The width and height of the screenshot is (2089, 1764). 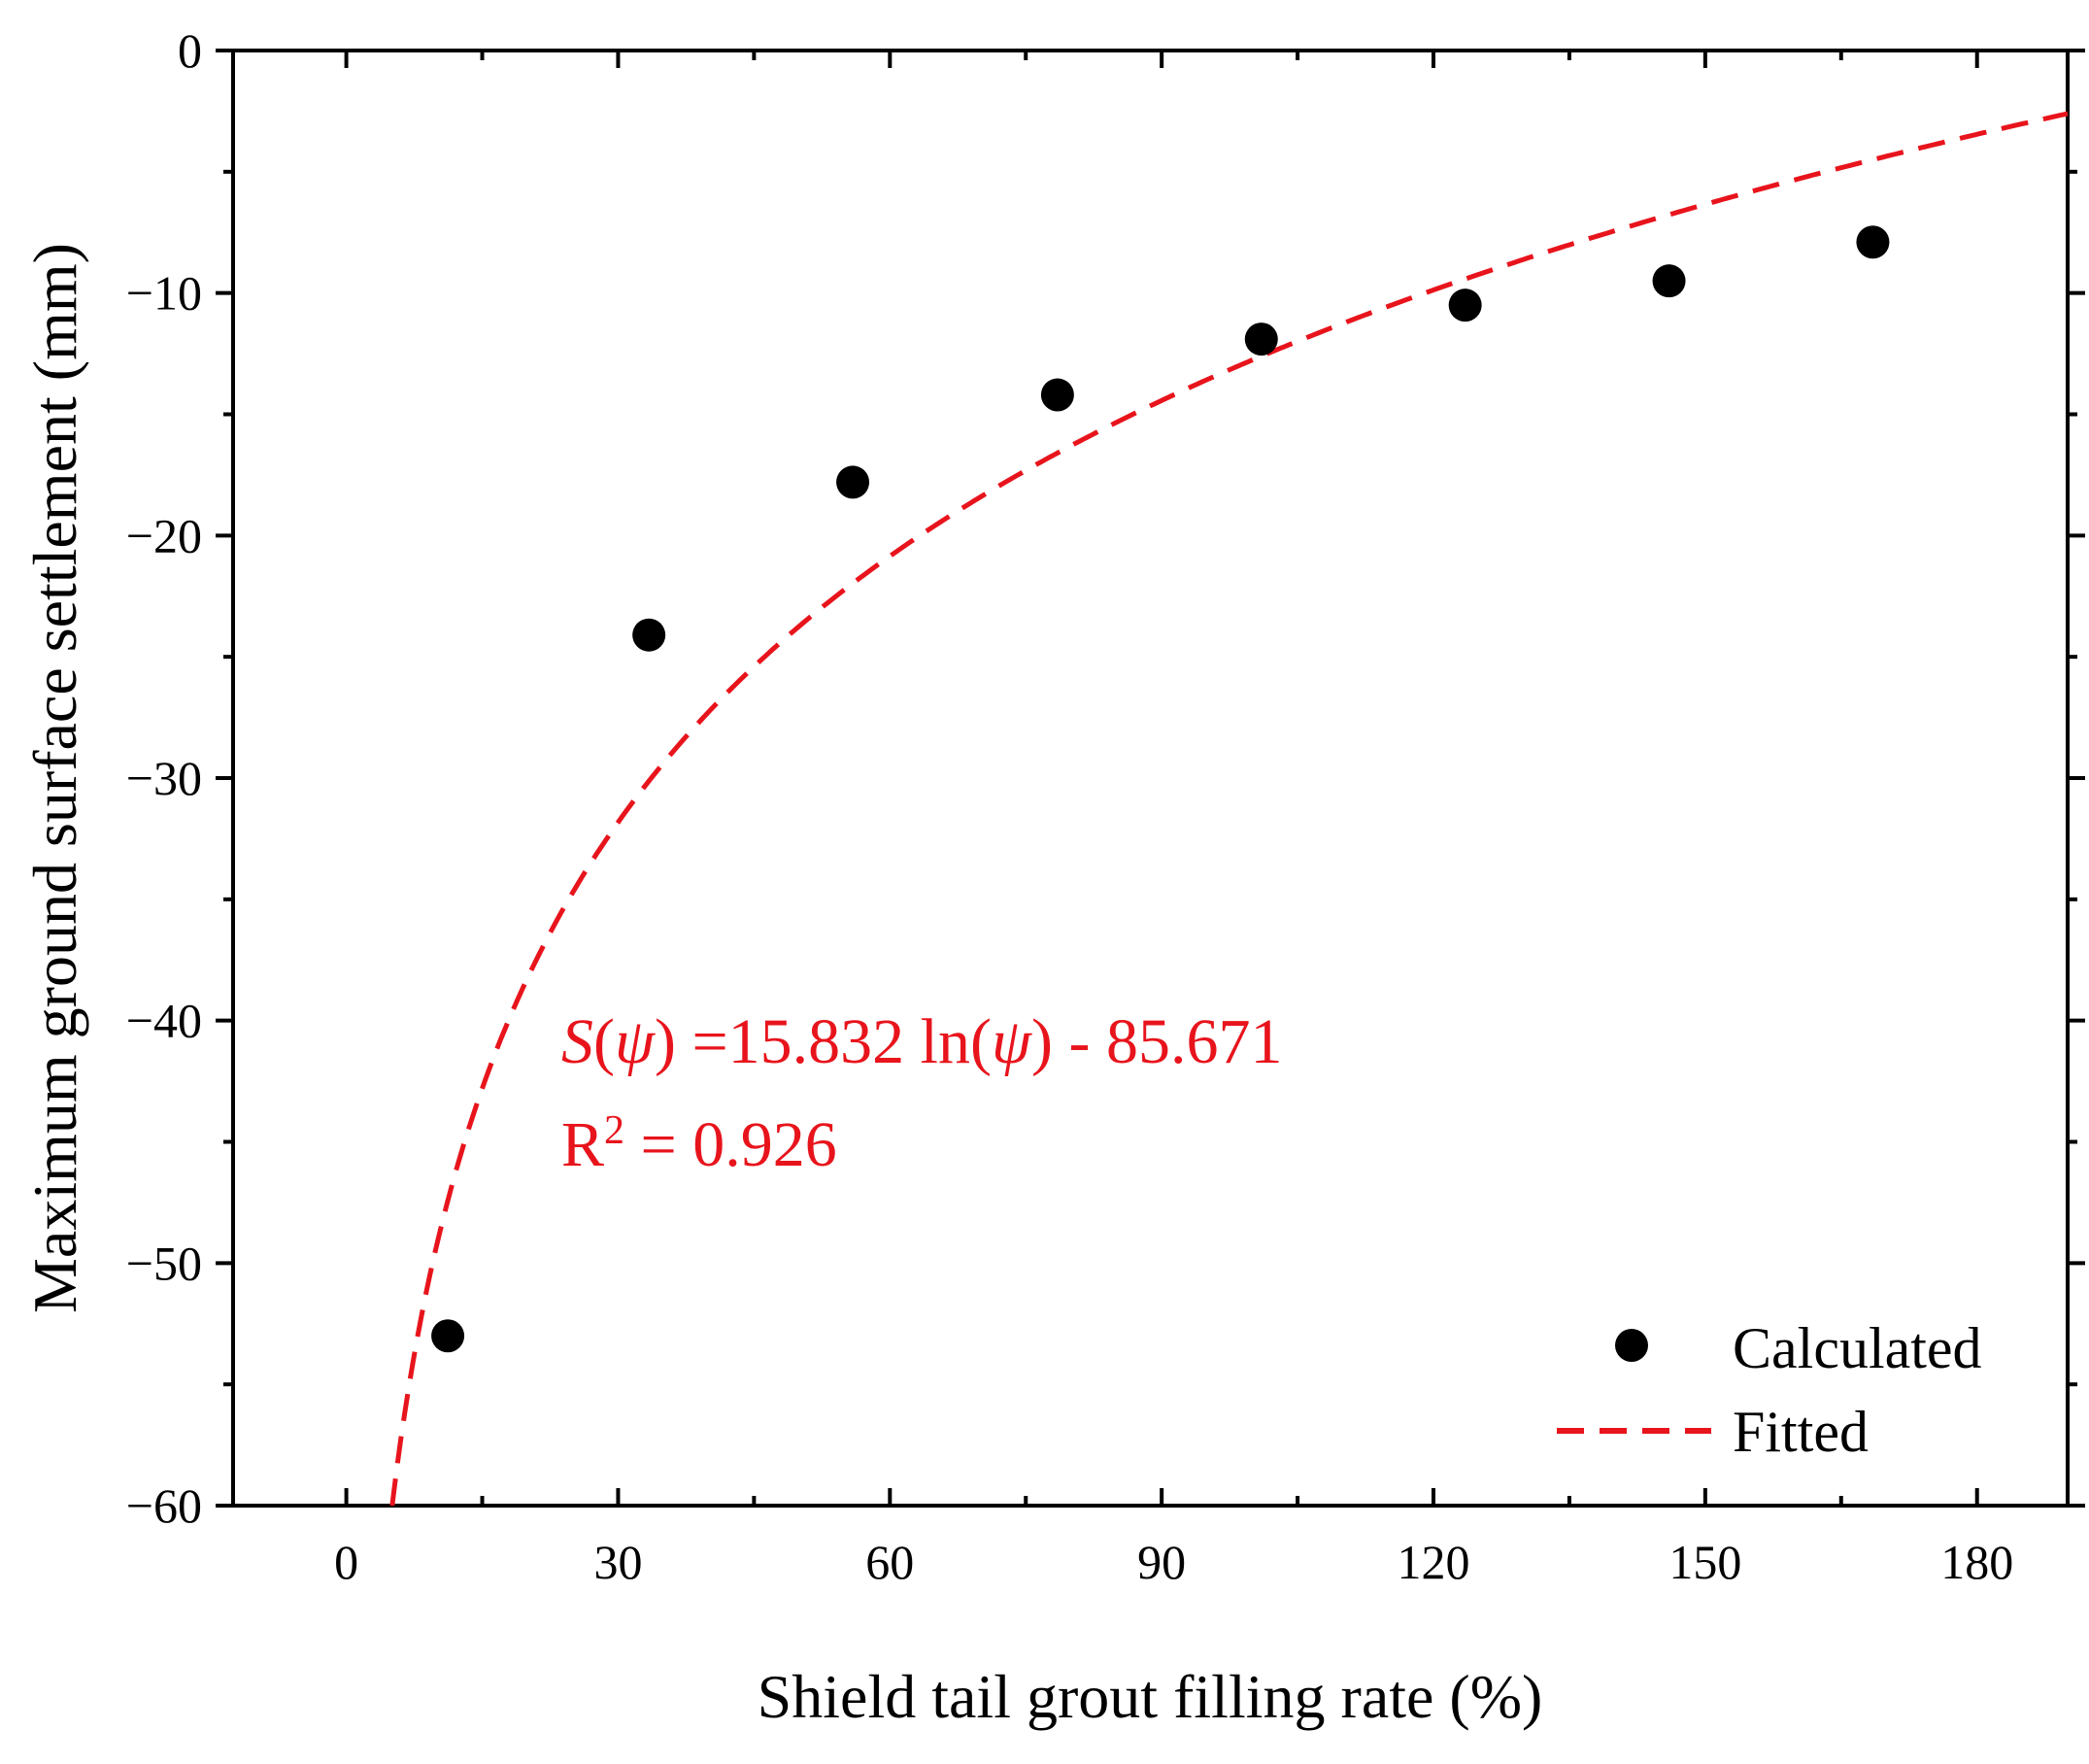 What do you see at coordinates (164, 778) in the screenshot?
I see `y-tick-label: −30` at bounding box center [164, 778].